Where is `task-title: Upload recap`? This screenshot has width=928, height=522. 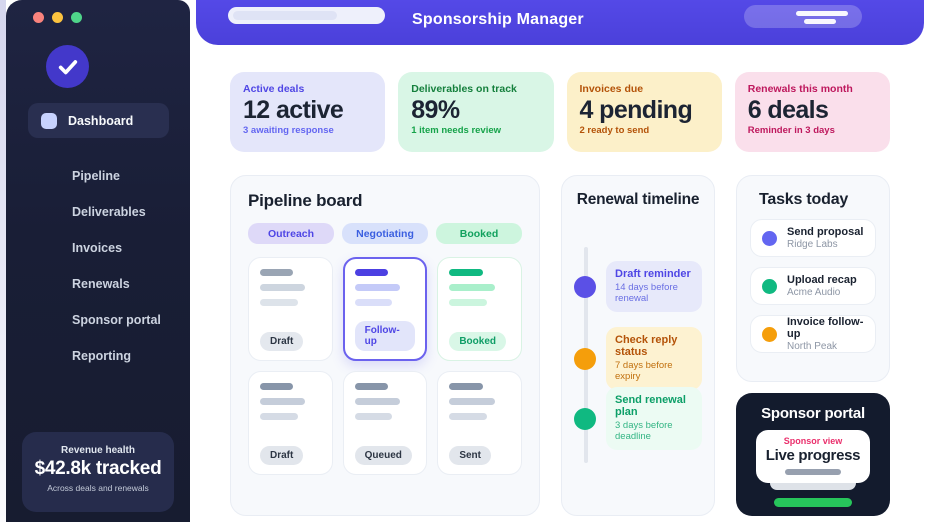 task-title: Upload recap is located at coordinates (822, 280).